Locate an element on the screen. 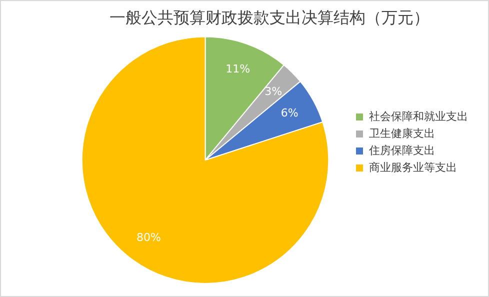 The image size is (489, 297). chart-title: 一般公共预算财政拨款支出决算结构（万元） is located at coordinates (270, 17).